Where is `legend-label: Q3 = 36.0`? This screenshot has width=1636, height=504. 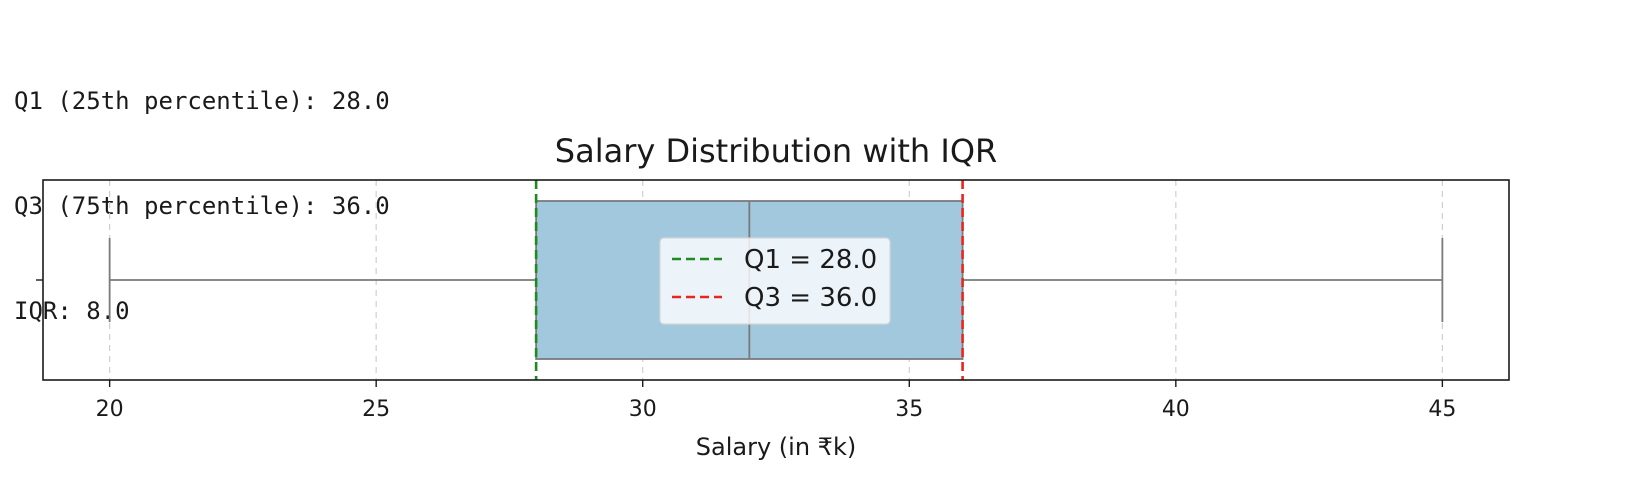
legend-label: Q3 = 36.0 is located at coordinates (810, 298).